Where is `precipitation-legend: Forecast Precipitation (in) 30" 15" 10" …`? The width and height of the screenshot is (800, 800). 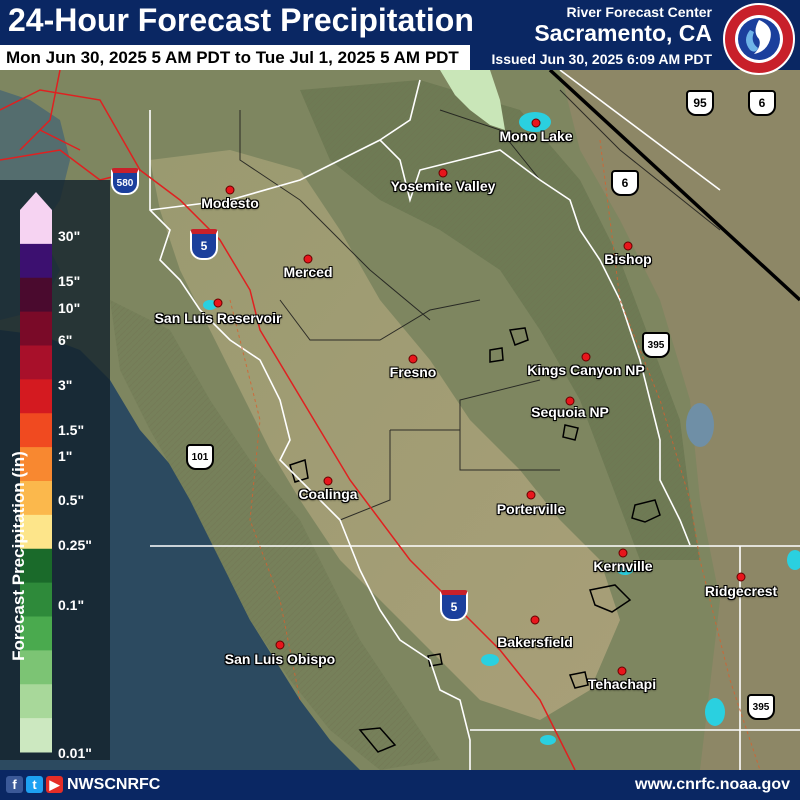 precipitation-legend: Forecast Precipitation (in) 30" 15" 10" … is located at coordinates (55, 470).